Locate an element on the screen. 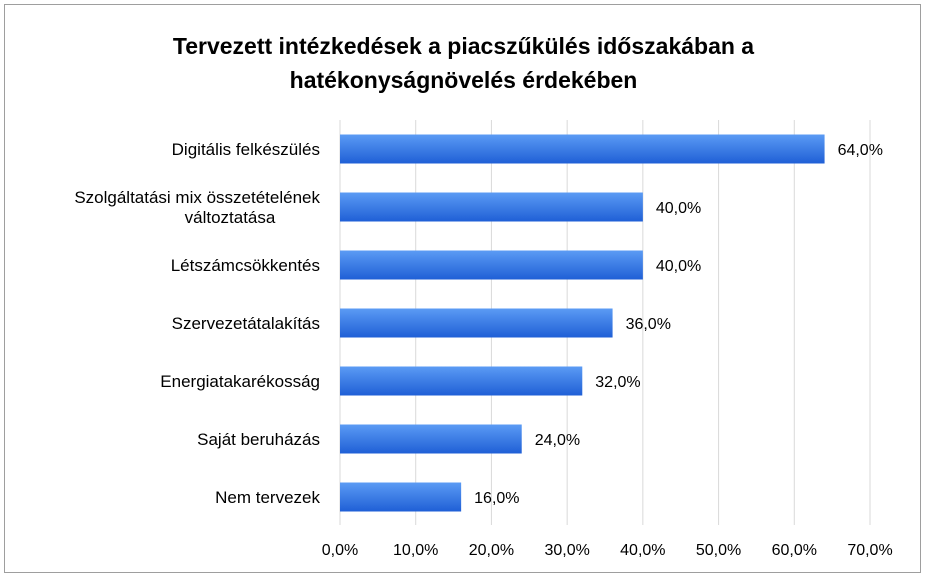 This screenshot has height=579, width=927. category-label: Létszámcsökkentés is located at coordinates (245, 265).